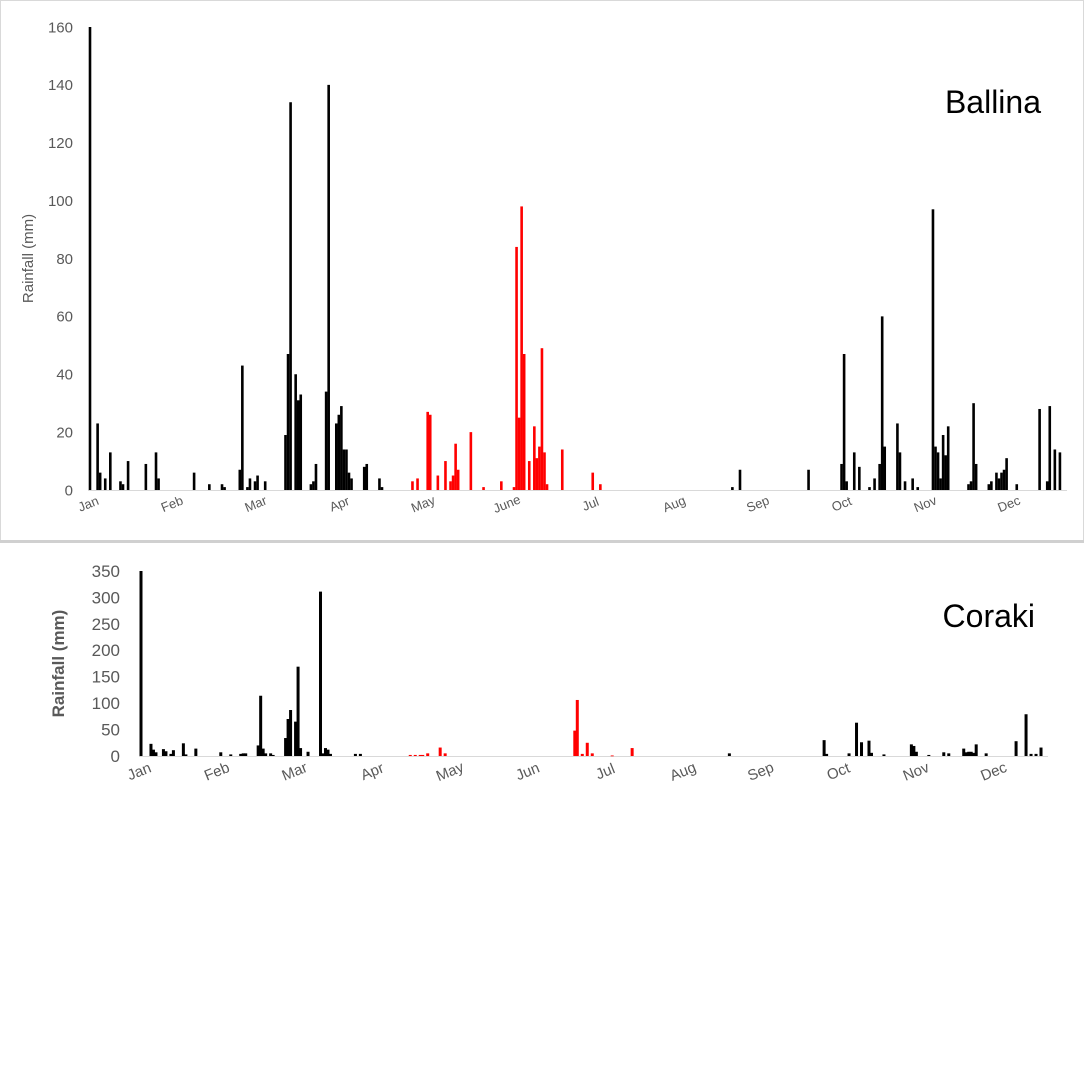  I want to click on y-tick-label: 200, so click(106, 650).